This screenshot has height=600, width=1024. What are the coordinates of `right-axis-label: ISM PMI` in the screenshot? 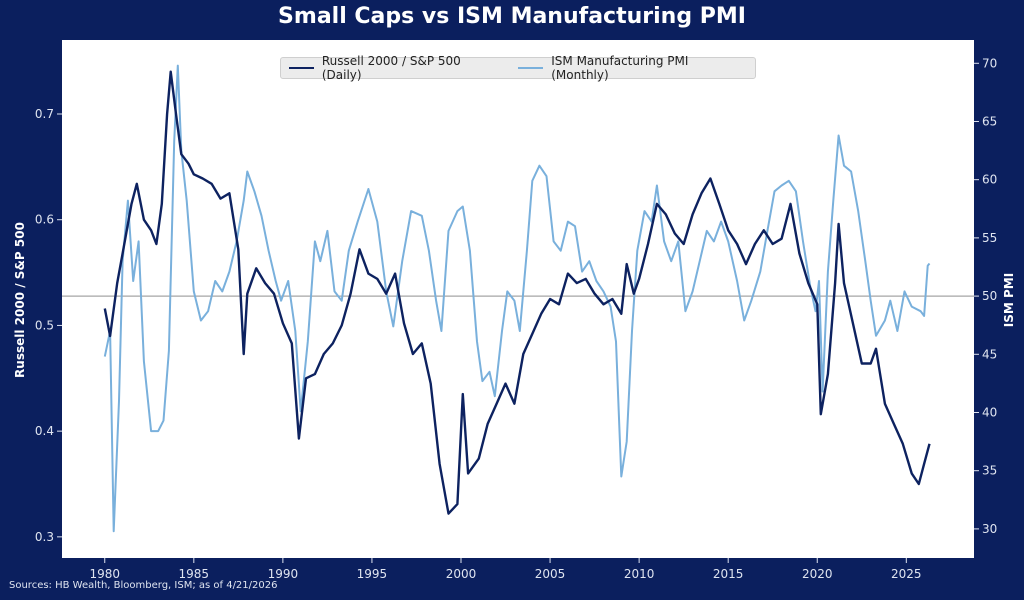 It's located at (1009, 300).